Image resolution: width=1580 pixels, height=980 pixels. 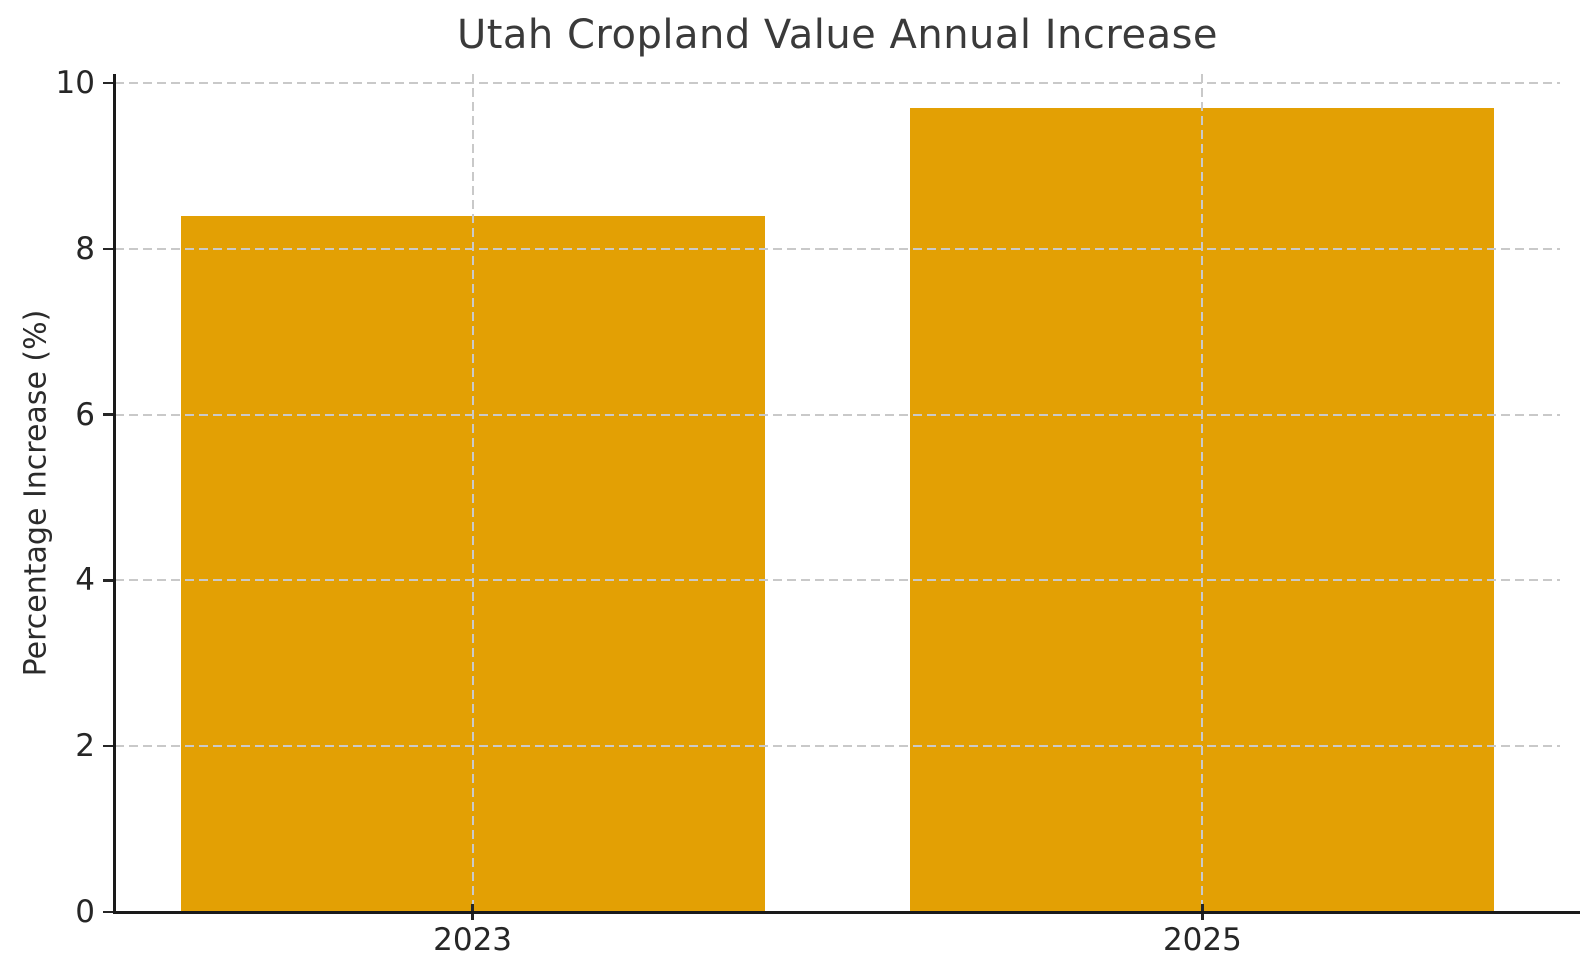 I want to click on x-axis-line, so click(x=846, y=912).